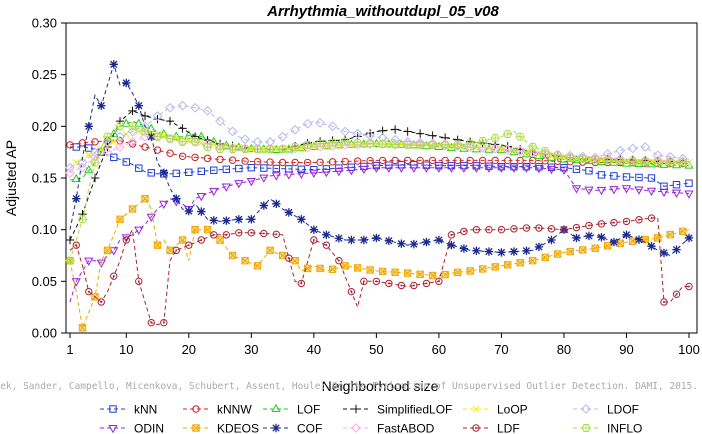 The height and width of the screenshot is (434, 702). Describe the element at coordinates (689, 349) in the screenshot. I see `x-tick-label: 100` at that location.